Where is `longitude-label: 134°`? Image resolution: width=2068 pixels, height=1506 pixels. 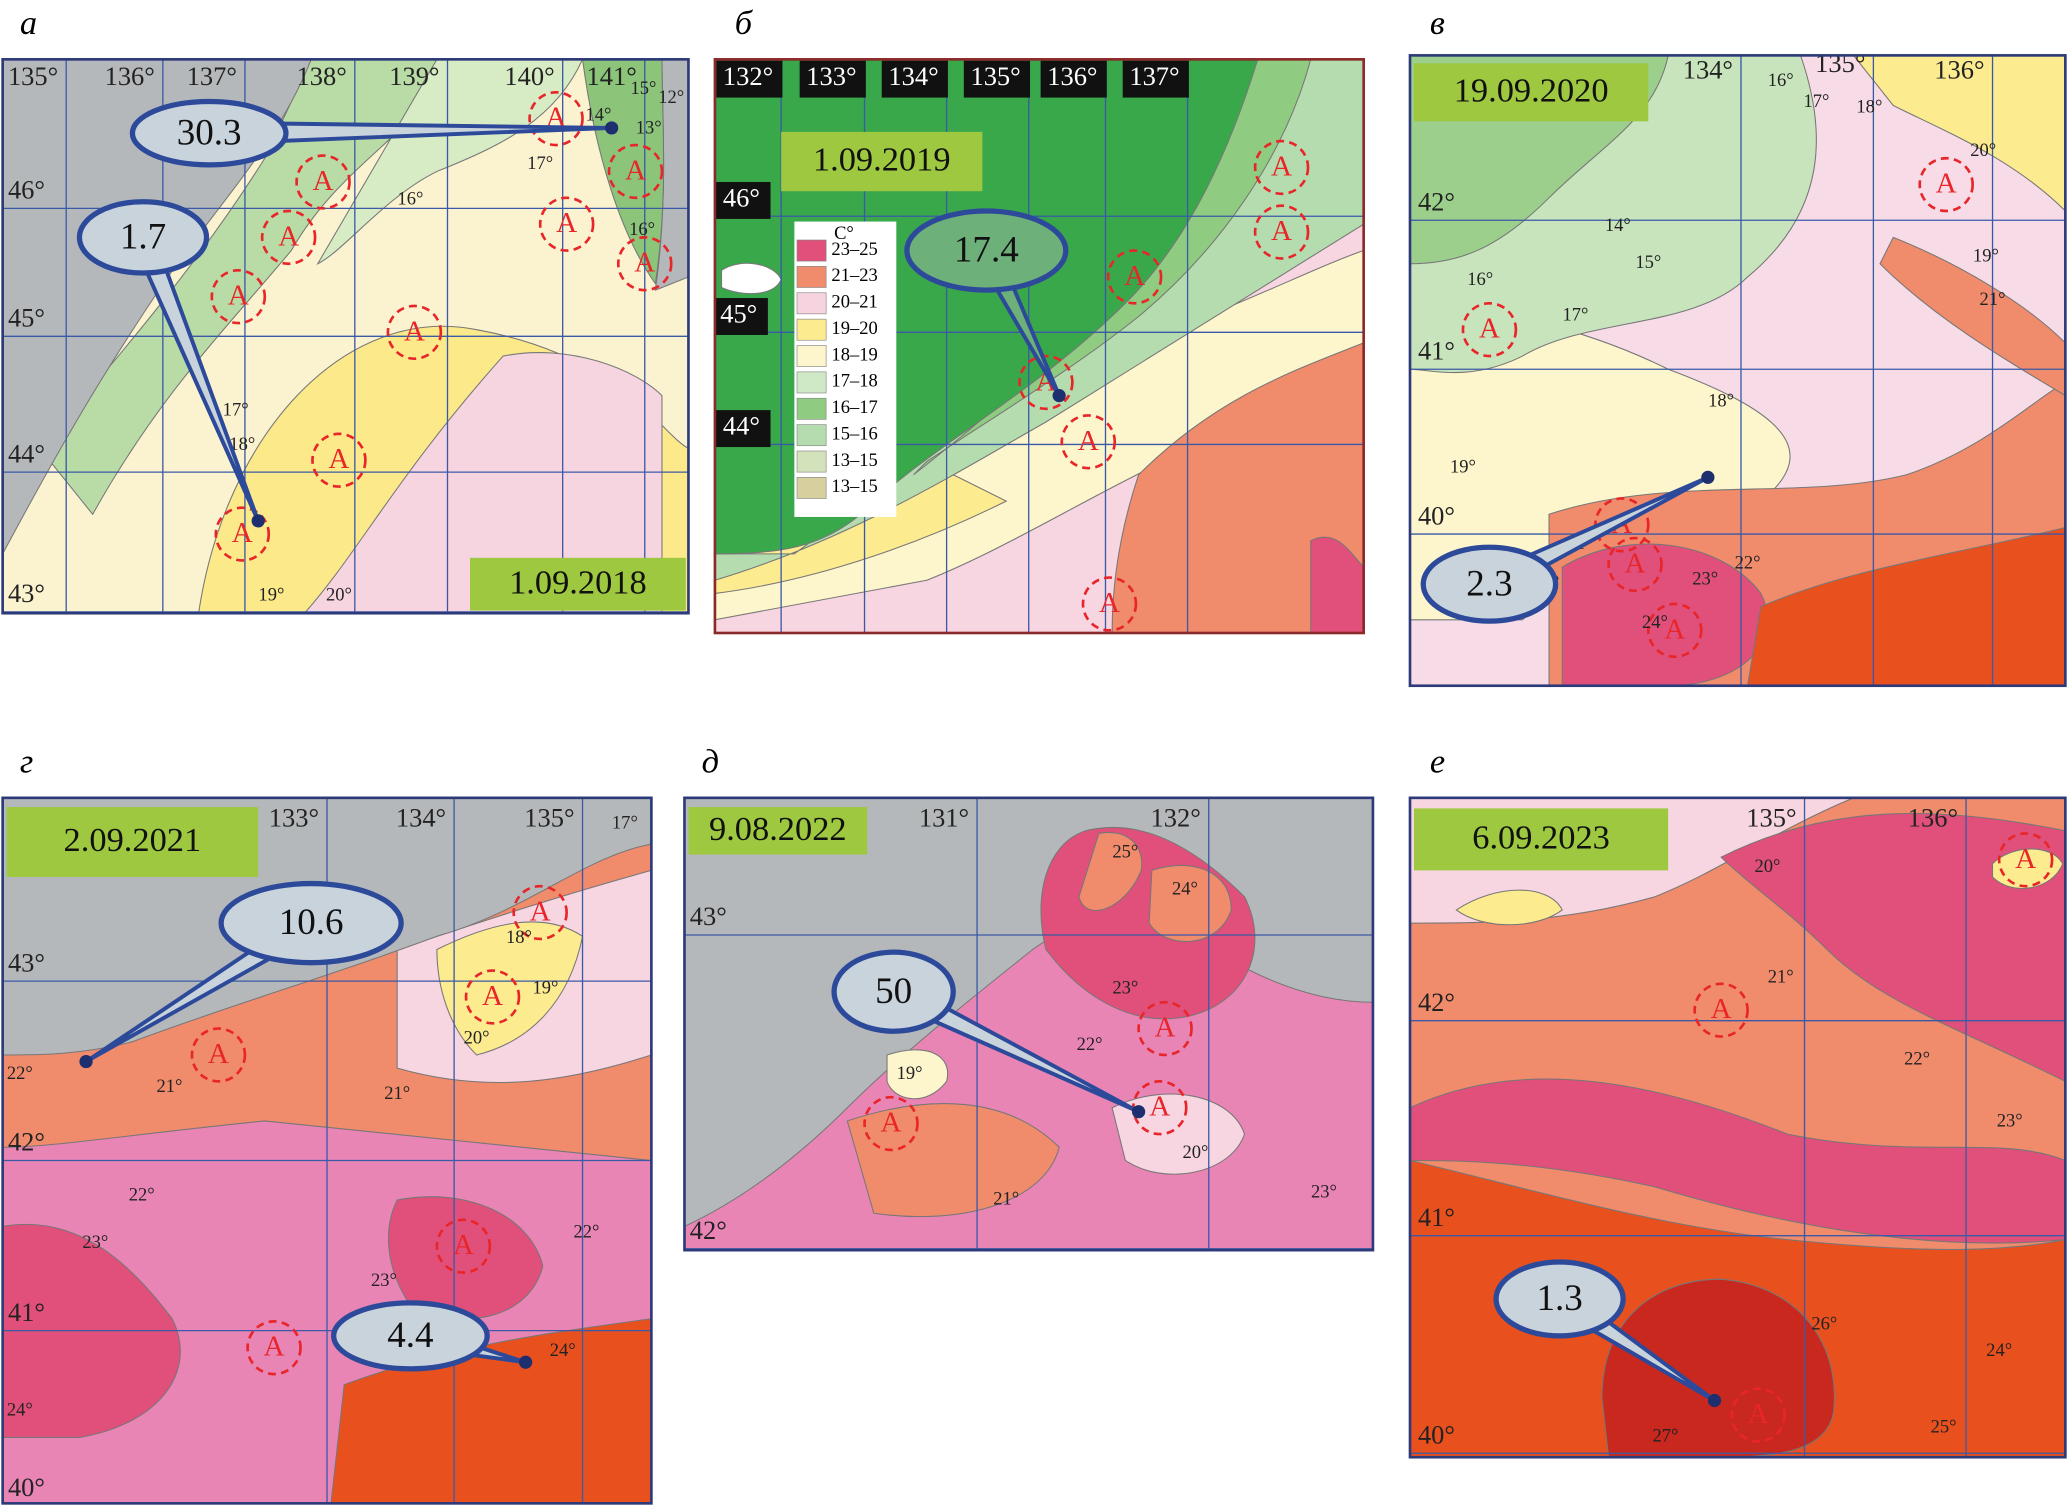 longitude-label: 134° is located at coordinates (421, 817).